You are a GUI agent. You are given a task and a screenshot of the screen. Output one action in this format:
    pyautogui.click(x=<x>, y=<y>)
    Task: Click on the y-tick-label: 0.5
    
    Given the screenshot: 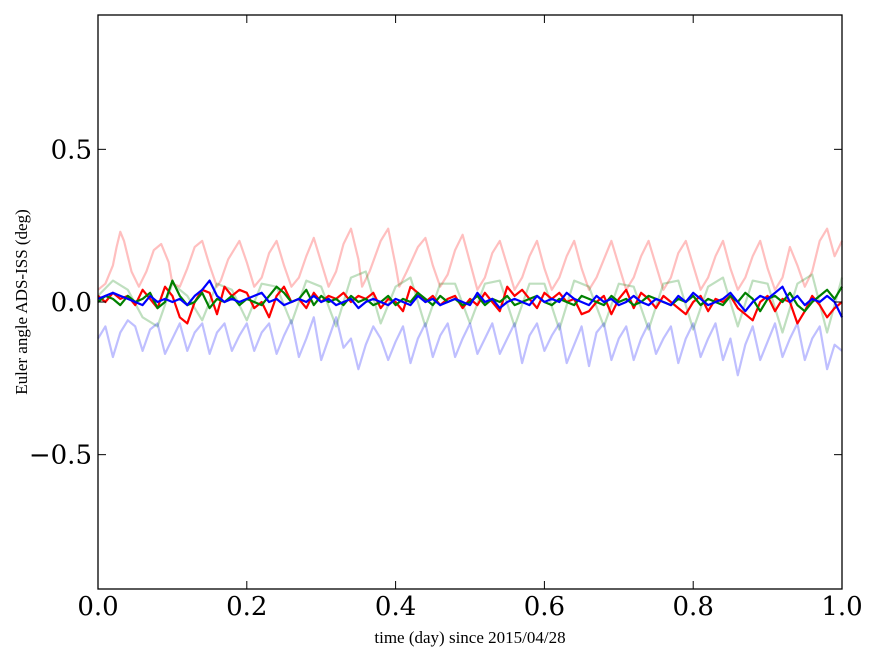 What is the action you would take?
    pyautogui.click(x=71, y=150)
    